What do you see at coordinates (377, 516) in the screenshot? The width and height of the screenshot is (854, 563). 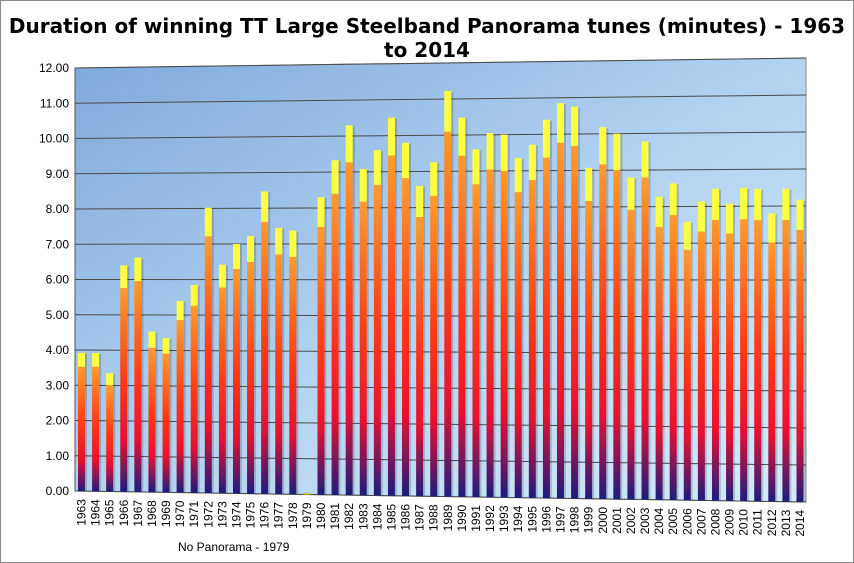 I see `x-tick-label: 1984` at bounding box center [377, 516].